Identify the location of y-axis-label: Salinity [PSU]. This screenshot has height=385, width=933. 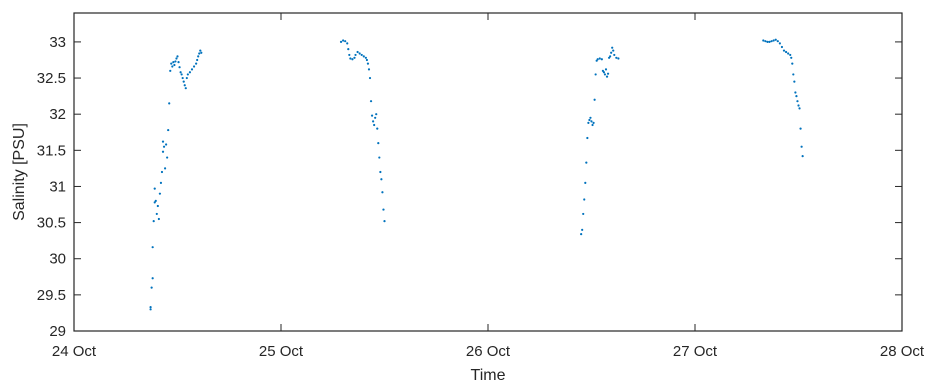
(19, 172).